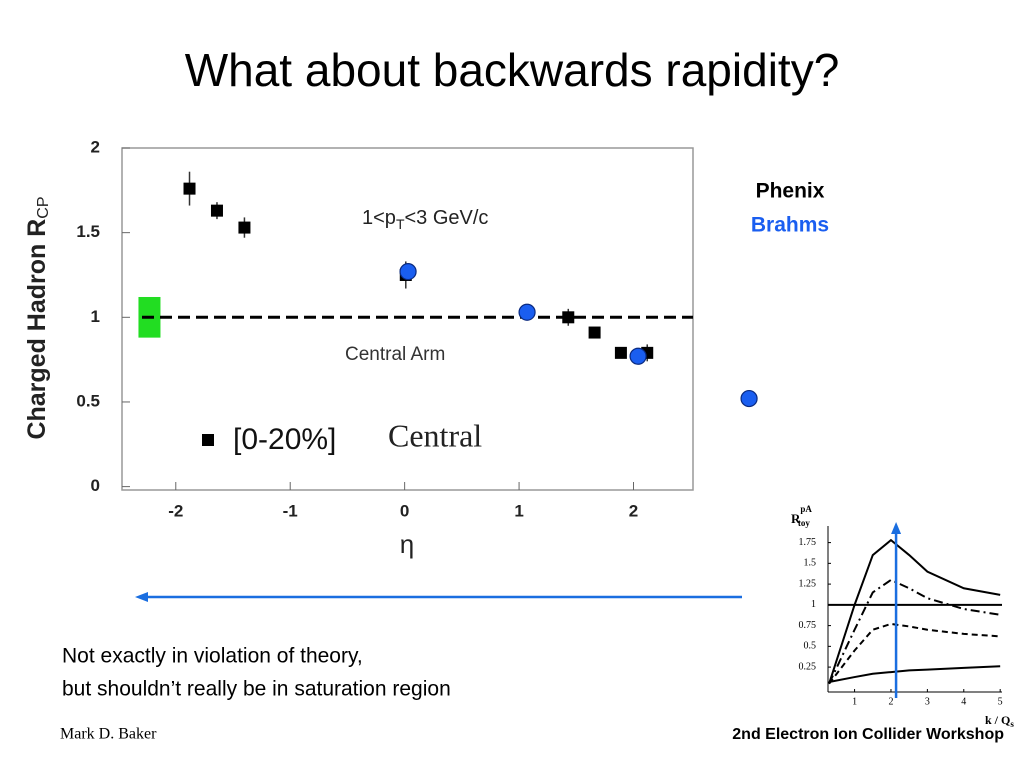  Describe the element at coordinates (212, 656) in the screenshot. I see `body-text: Not exactly in violation of theory,` at that location.